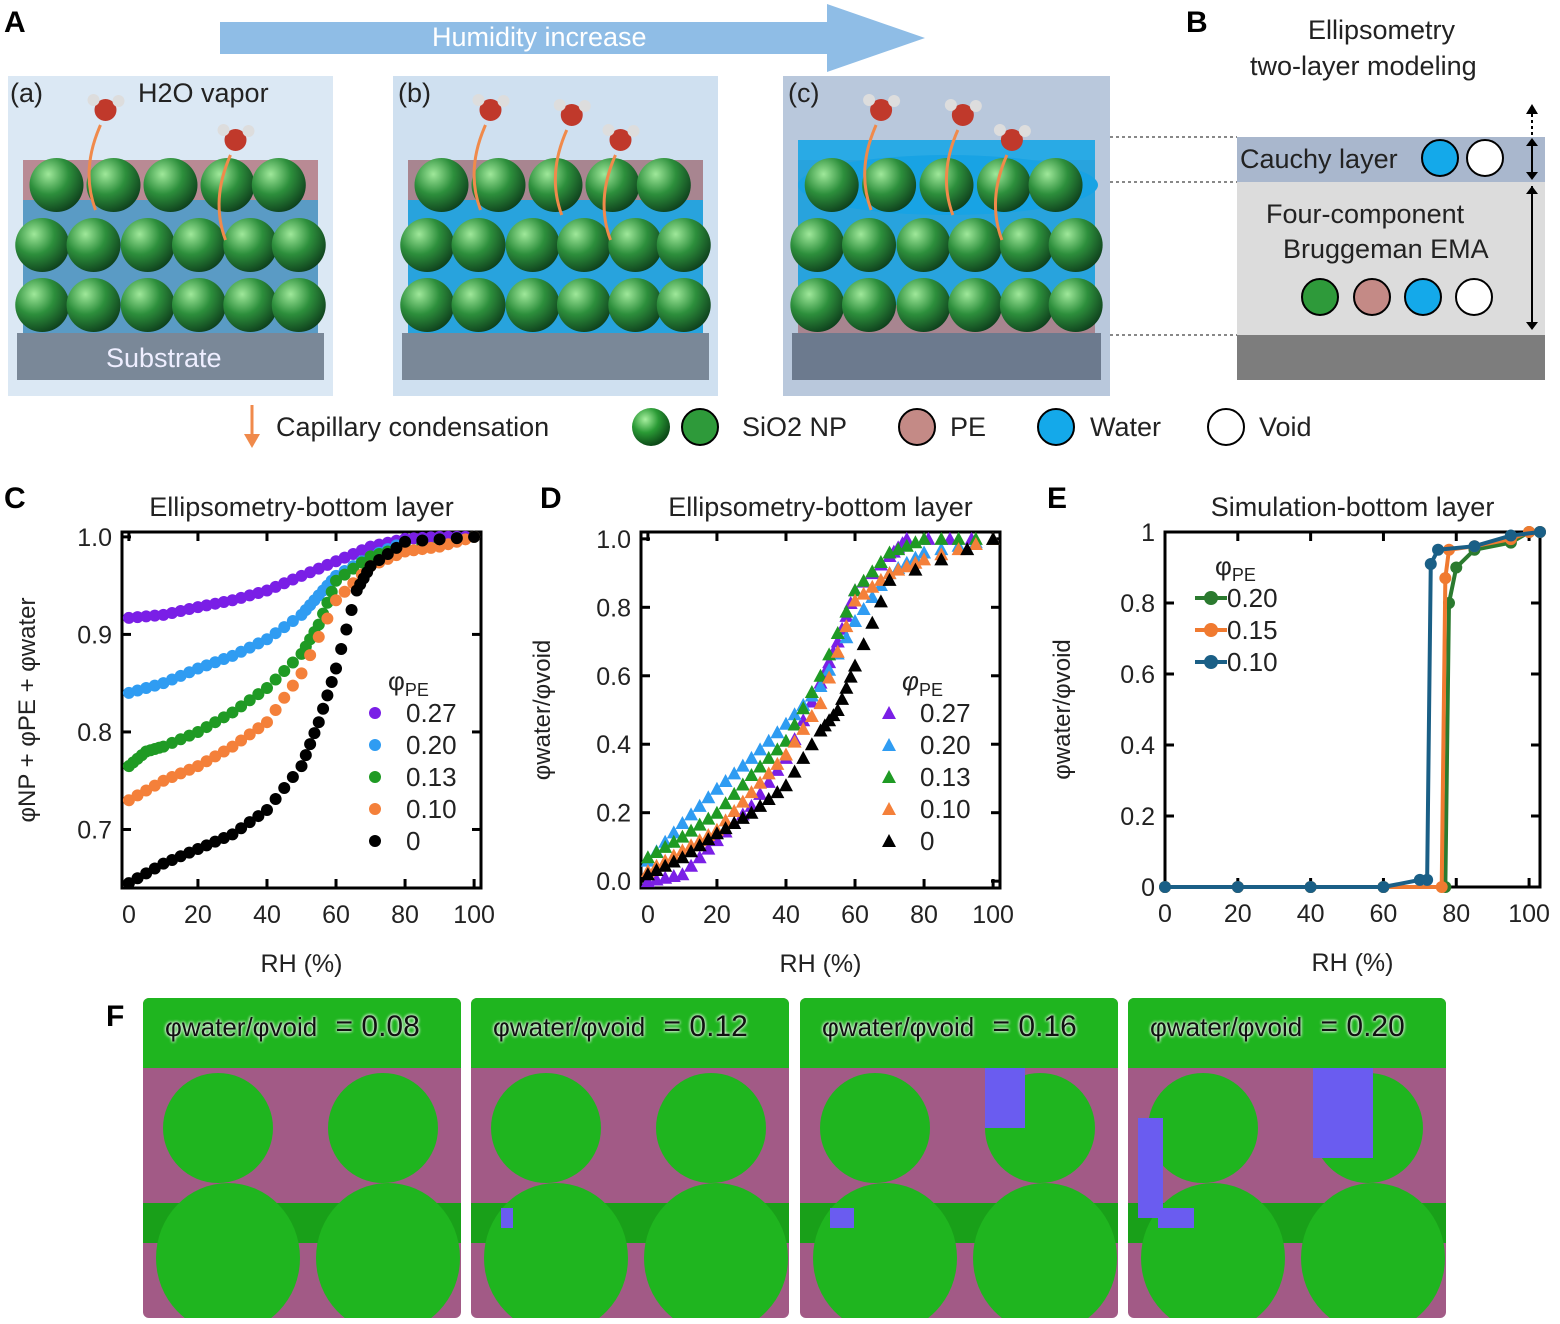  Describe the element at coordinates (301, 710) in the screenshot. I see `data-layer` at that location.